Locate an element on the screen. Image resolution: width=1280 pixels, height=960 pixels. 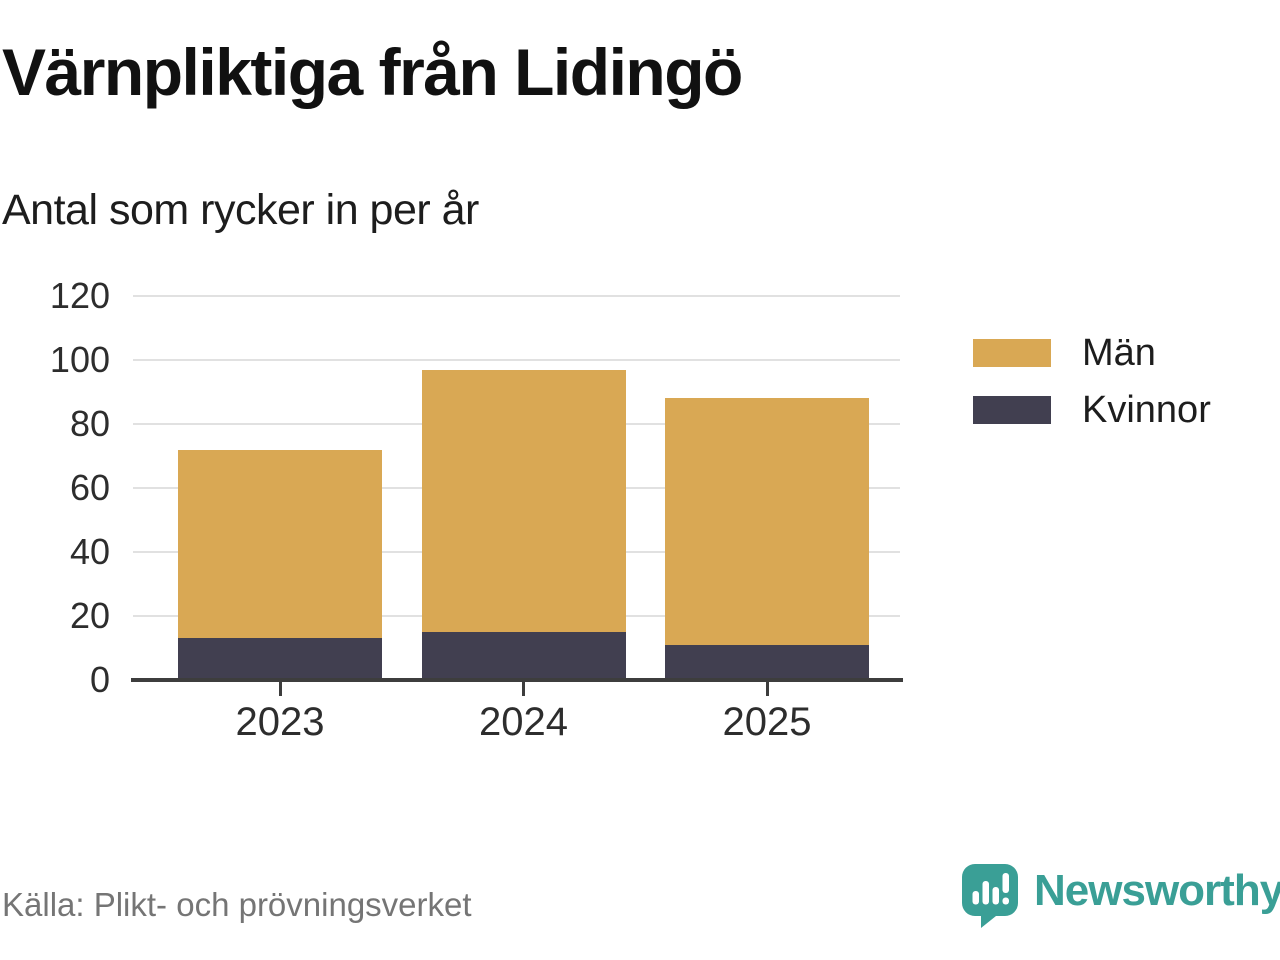
chart-title: Värnpliktiga från Lidingö is located at coordinates (372, 72).